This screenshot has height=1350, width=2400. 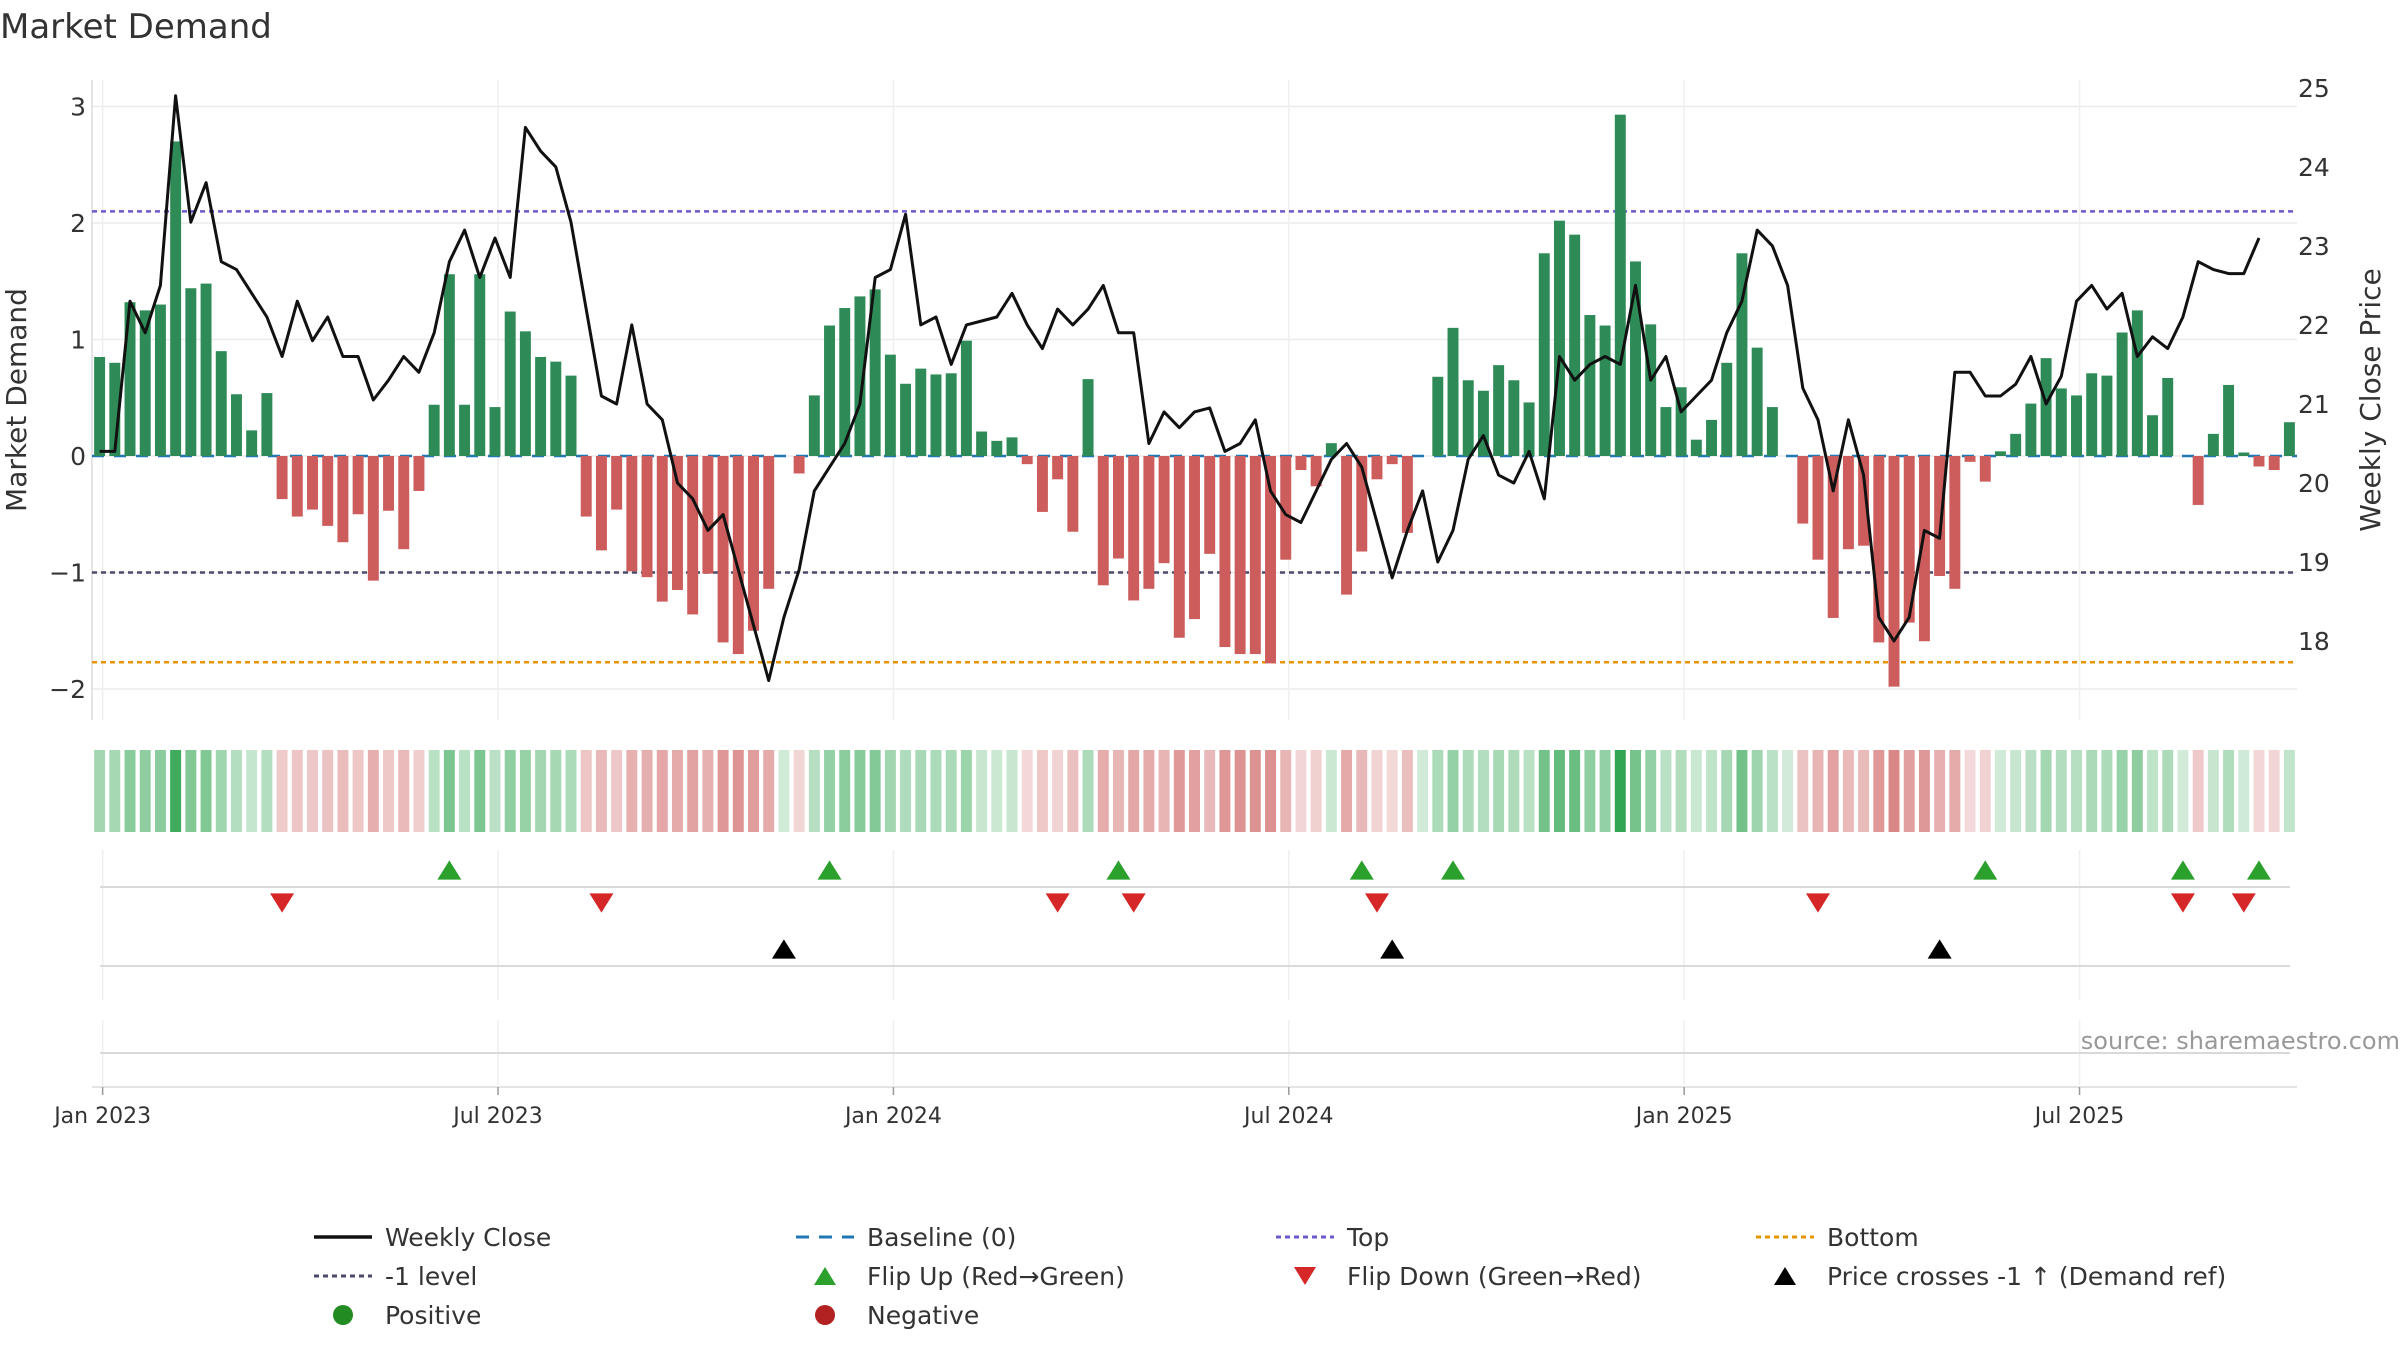 I want to click on x-tick-label: Jan 2023, so click(x=101, y=1116).